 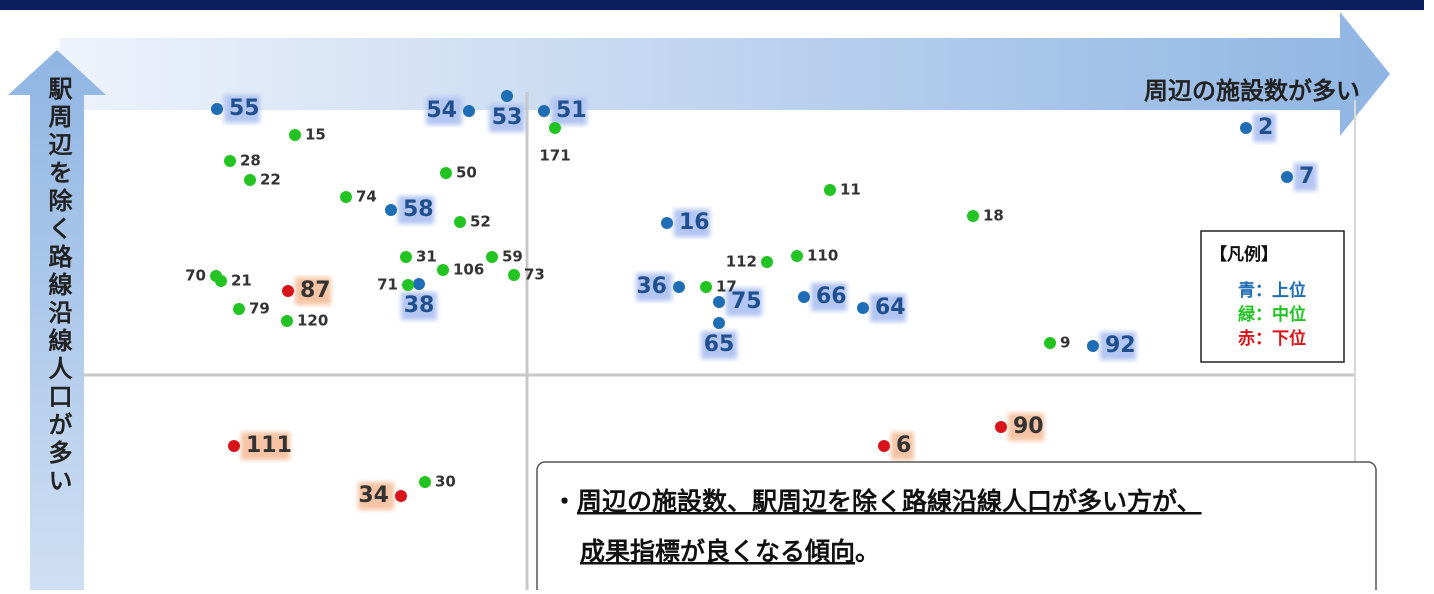 I want to click on note-line2: 成果指標が良くなる傾向。, so click(x=730, y=551).